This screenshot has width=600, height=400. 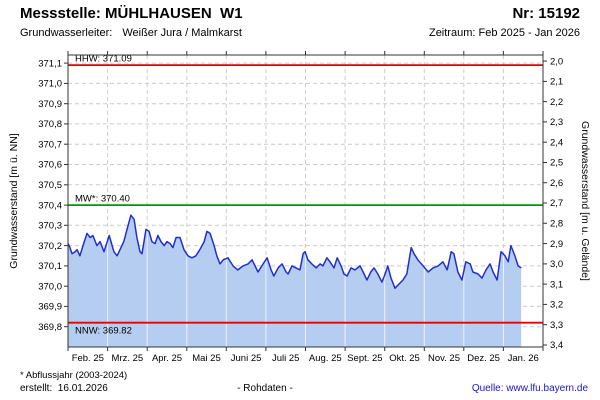 What do you see at coordinates (556, 102) in the screenshot?
I see `right-tick-label: 2,2` at bounding box center [556, 102].